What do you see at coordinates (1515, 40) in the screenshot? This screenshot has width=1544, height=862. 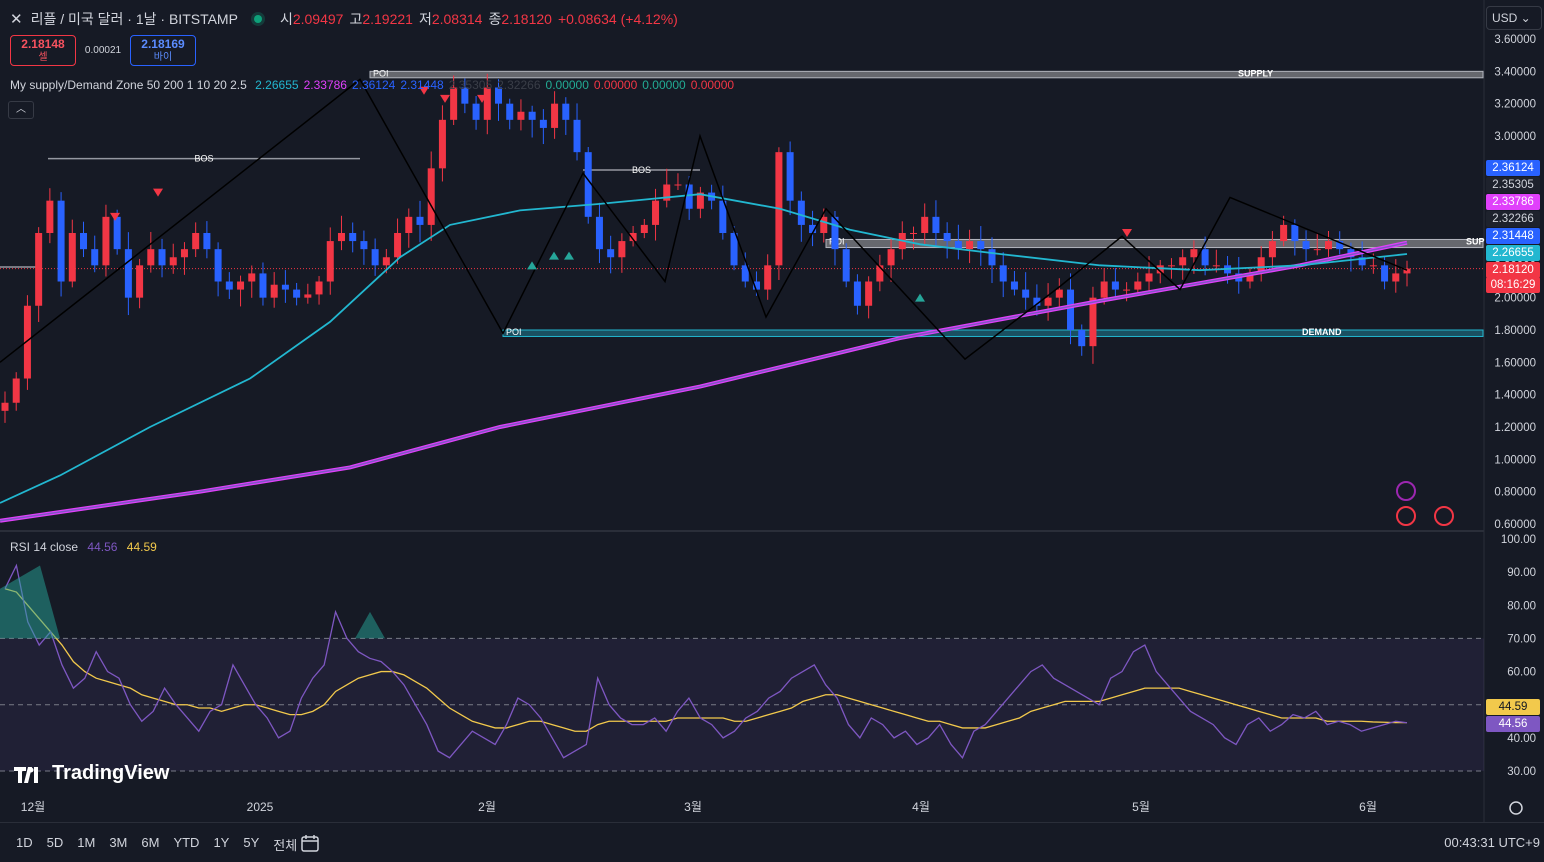 I see `price-axis-tick: 3.60000` at bounding box center [1515, 40].